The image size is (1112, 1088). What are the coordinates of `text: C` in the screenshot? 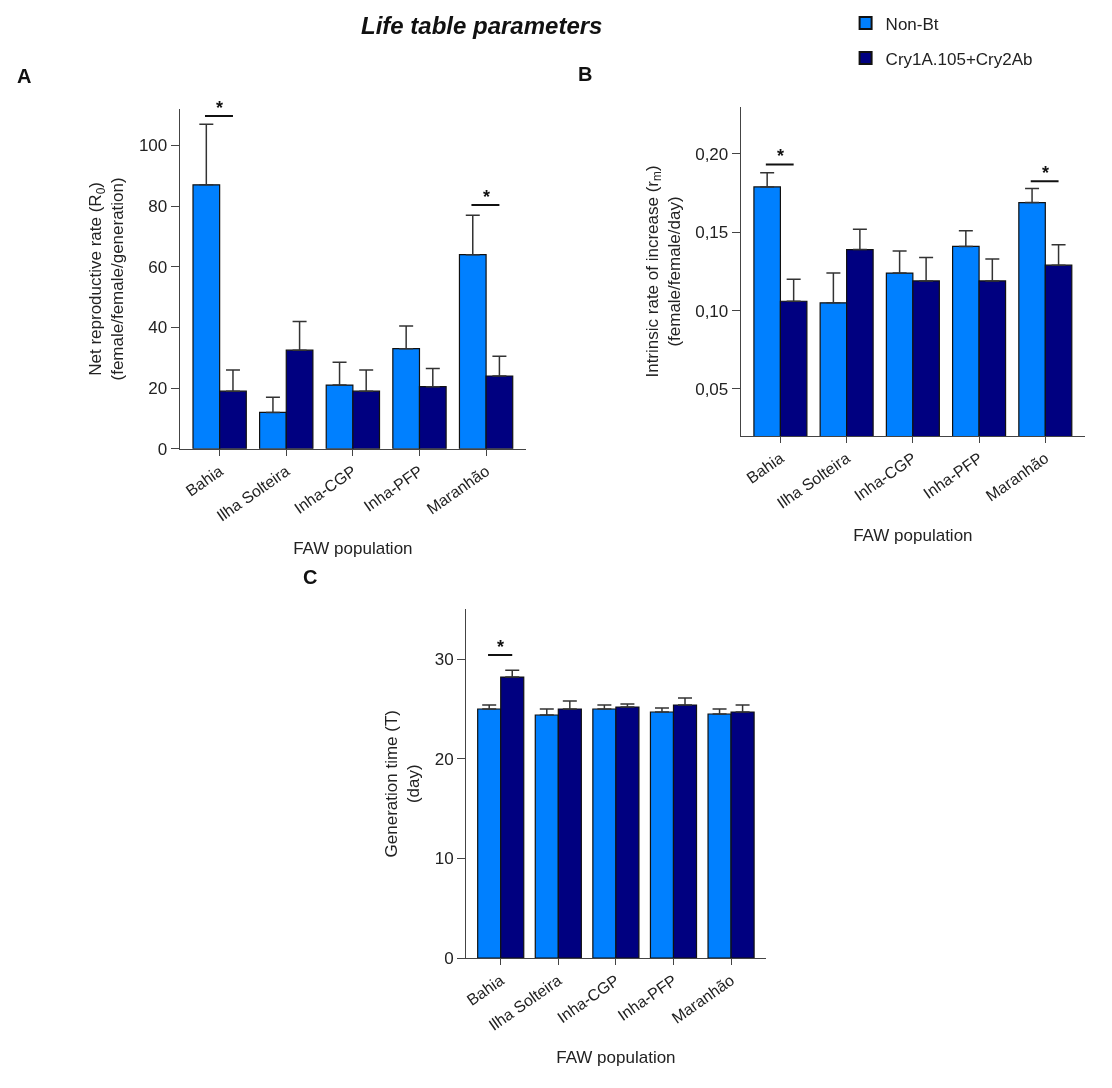 It's located at (310, 577).